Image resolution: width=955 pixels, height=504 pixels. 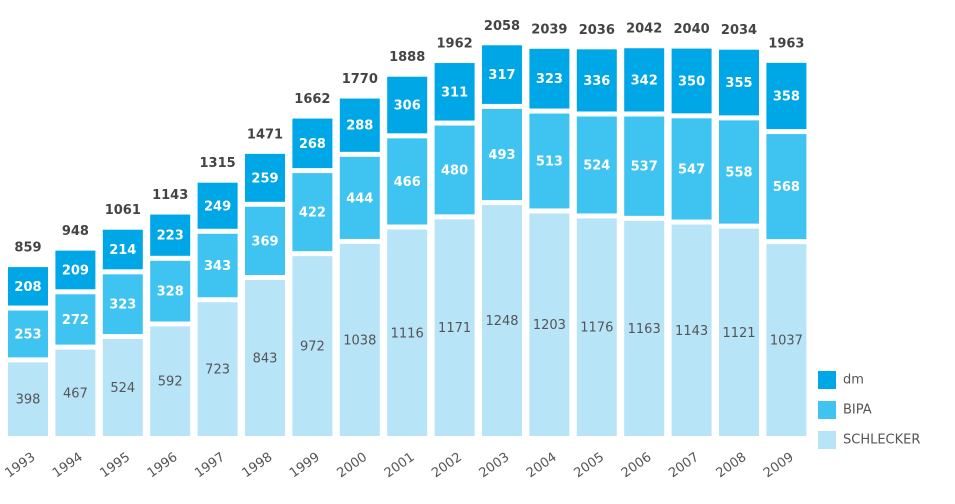 I want to click on data-label: 1037, so click(x=786, y=341).